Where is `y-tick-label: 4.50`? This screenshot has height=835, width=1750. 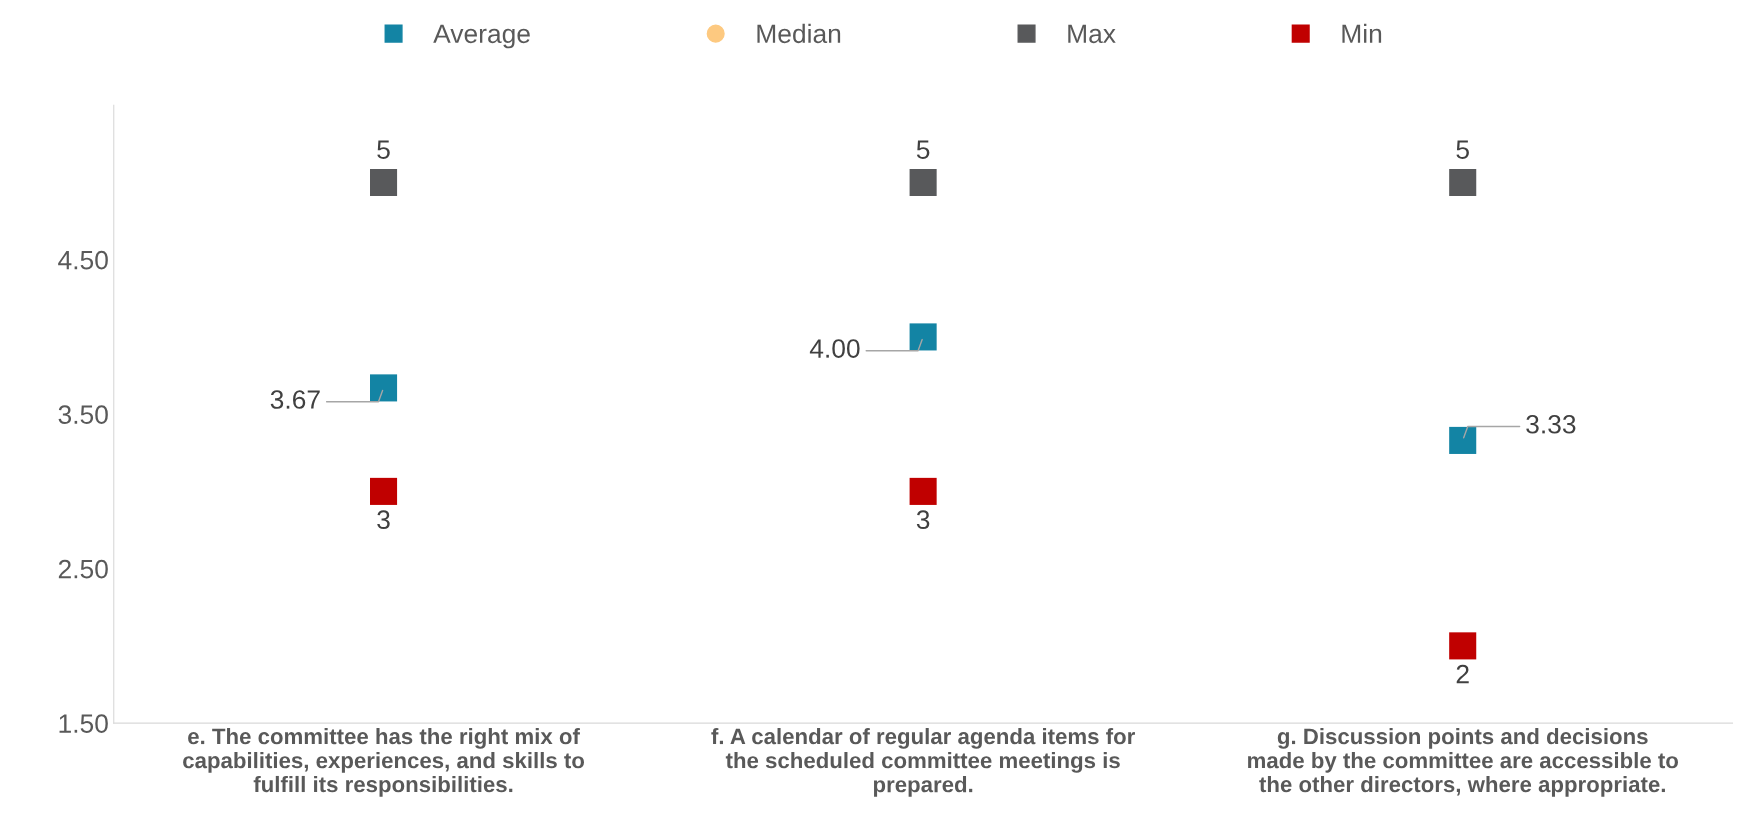 y-tick-label: 4.50 is located at coordinates (83, 260).